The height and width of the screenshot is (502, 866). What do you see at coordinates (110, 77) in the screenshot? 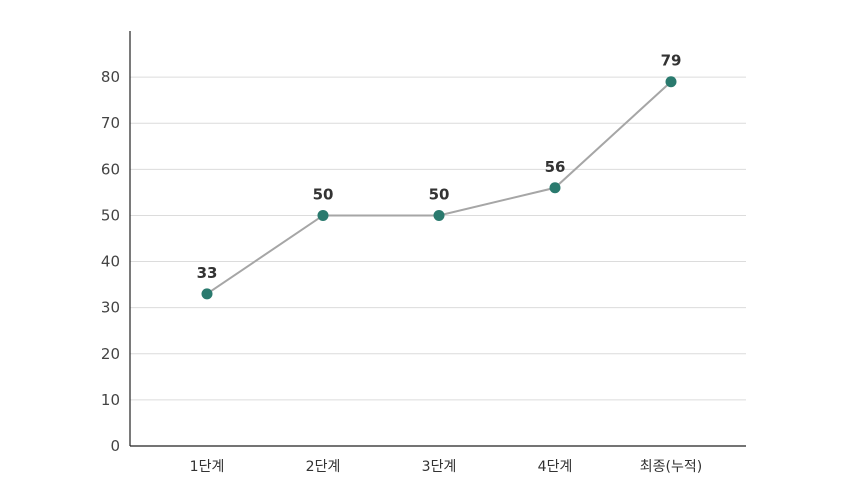
I see `y-tick-label-80: 80` at bounding box center [110, 77].